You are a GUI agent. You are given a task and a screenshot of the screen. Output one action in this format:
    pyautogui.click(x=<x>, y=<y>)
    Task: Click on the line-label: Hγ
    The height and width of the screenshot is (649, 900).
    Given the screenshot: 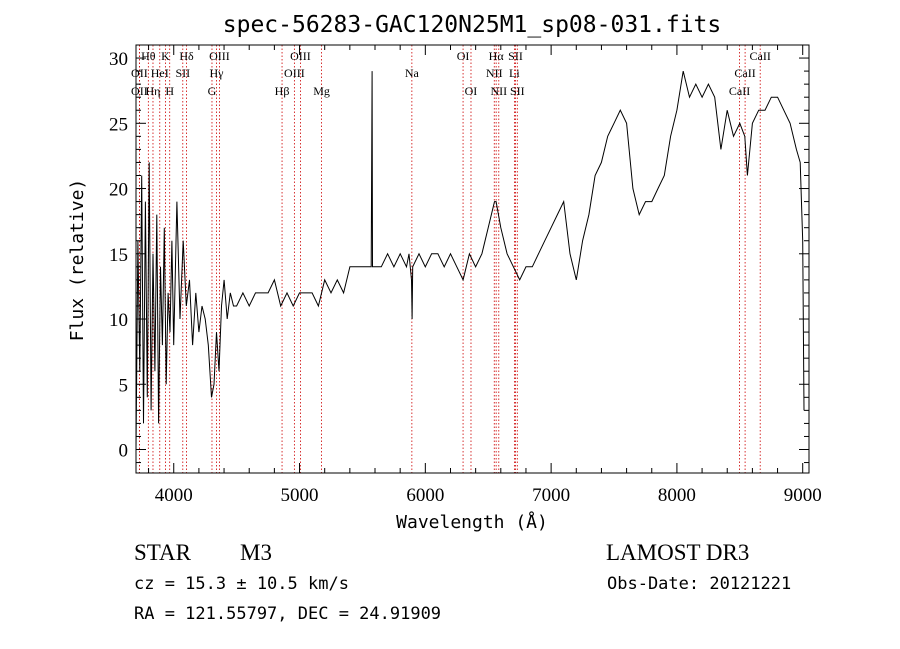 What is the action you would take?
    pyautogui.click(x=217, y=73)
    